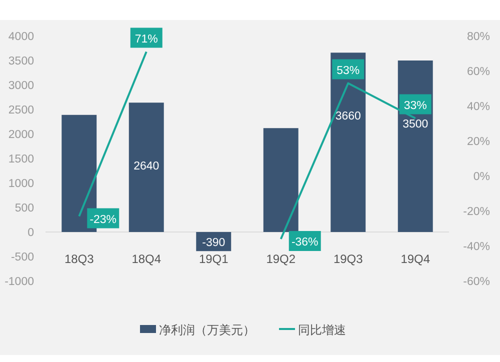 The width and height of the screenshot is (500, 362). I want to click on y2-tick-label: 80%, so click(478, 37).